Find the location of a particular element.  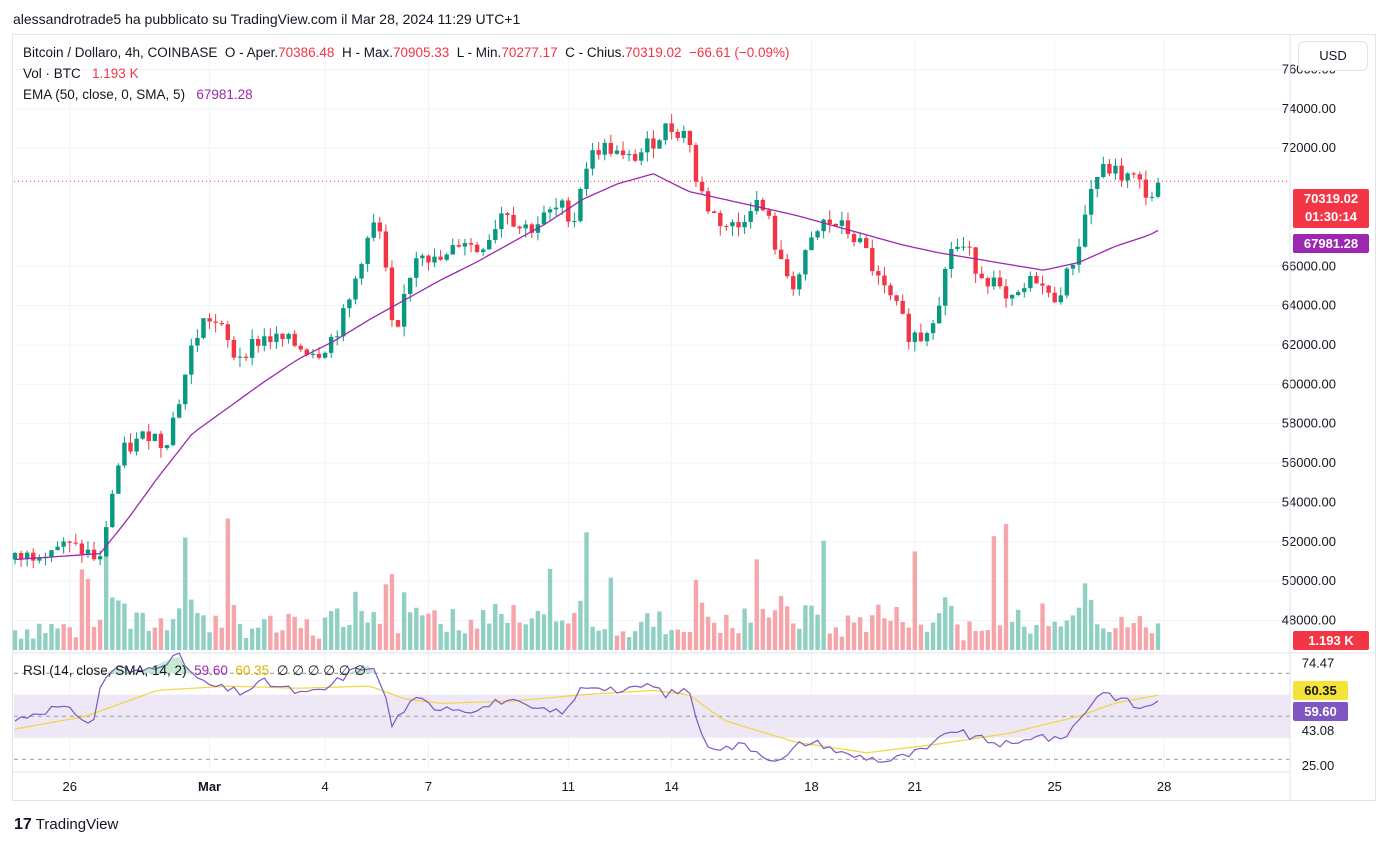

currency-button: USD is located at coordinates (1333, 56).